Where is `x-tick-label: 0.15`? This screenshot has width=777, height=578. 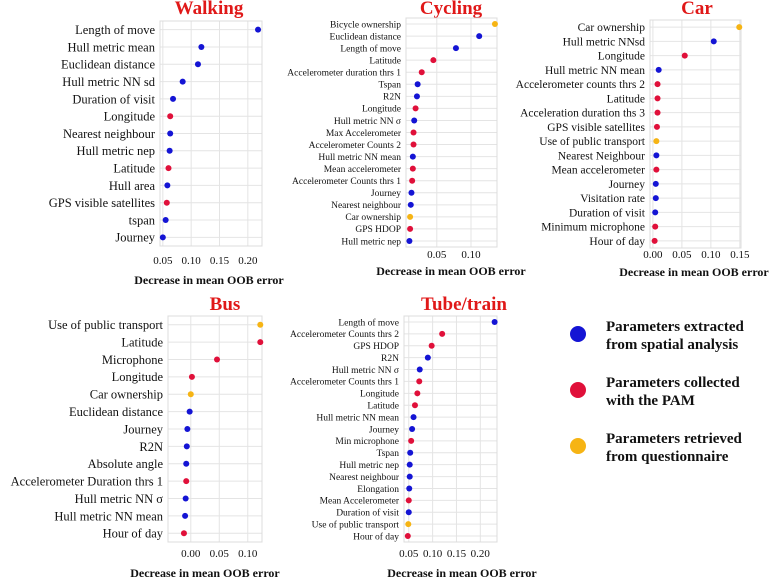
x-tick-label: 0.15 is located at coordinates (220, 261).